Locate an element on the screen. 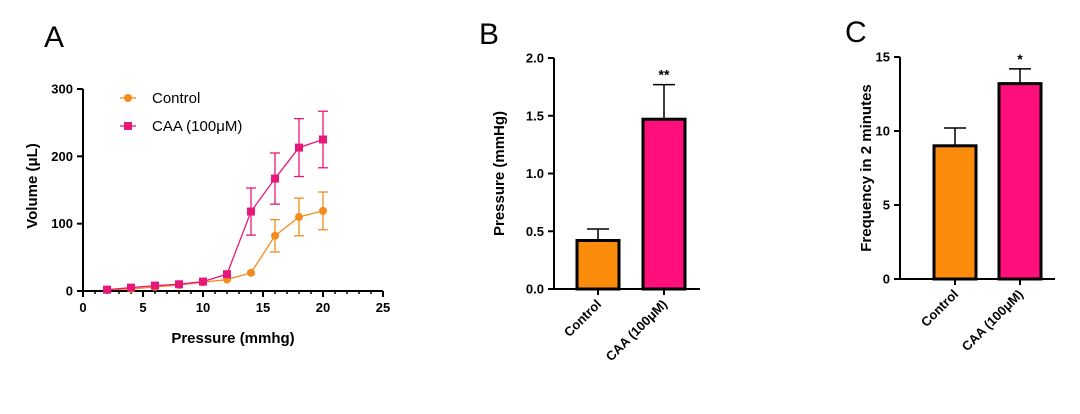 This screenshot has height=414, width=1080. y-tick-label: 2.0 is located at coordinates (535, 58).